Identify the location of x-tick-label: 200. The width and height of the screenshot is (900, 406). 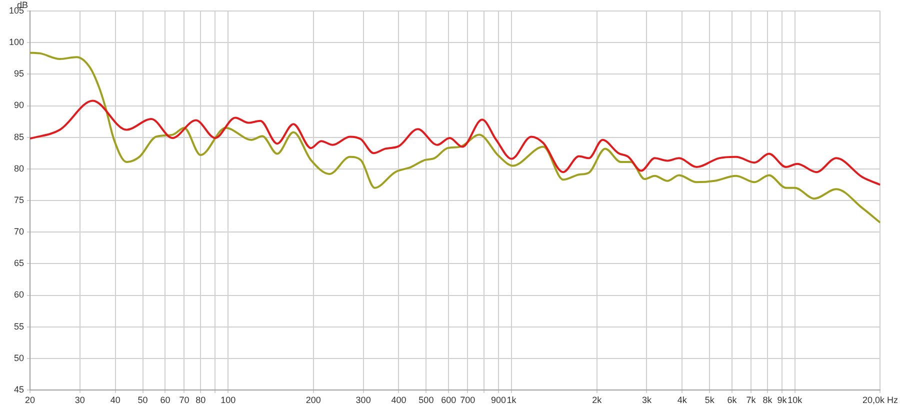
(313, 399).